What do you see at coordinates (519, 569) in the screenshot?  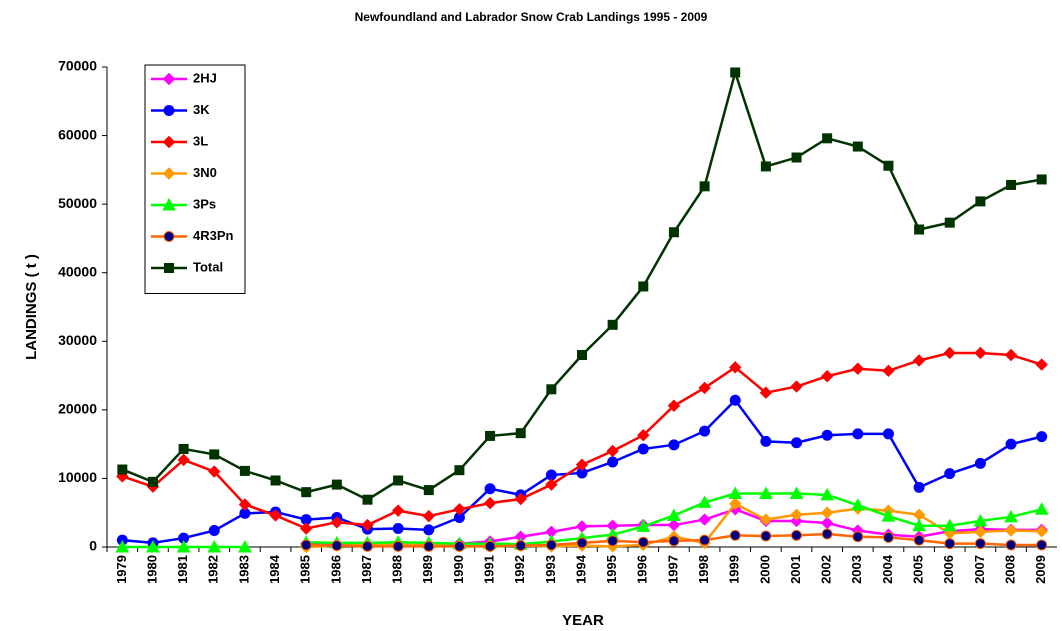 I see `x-tick-label: 1992` at bounding box center [519, 569].